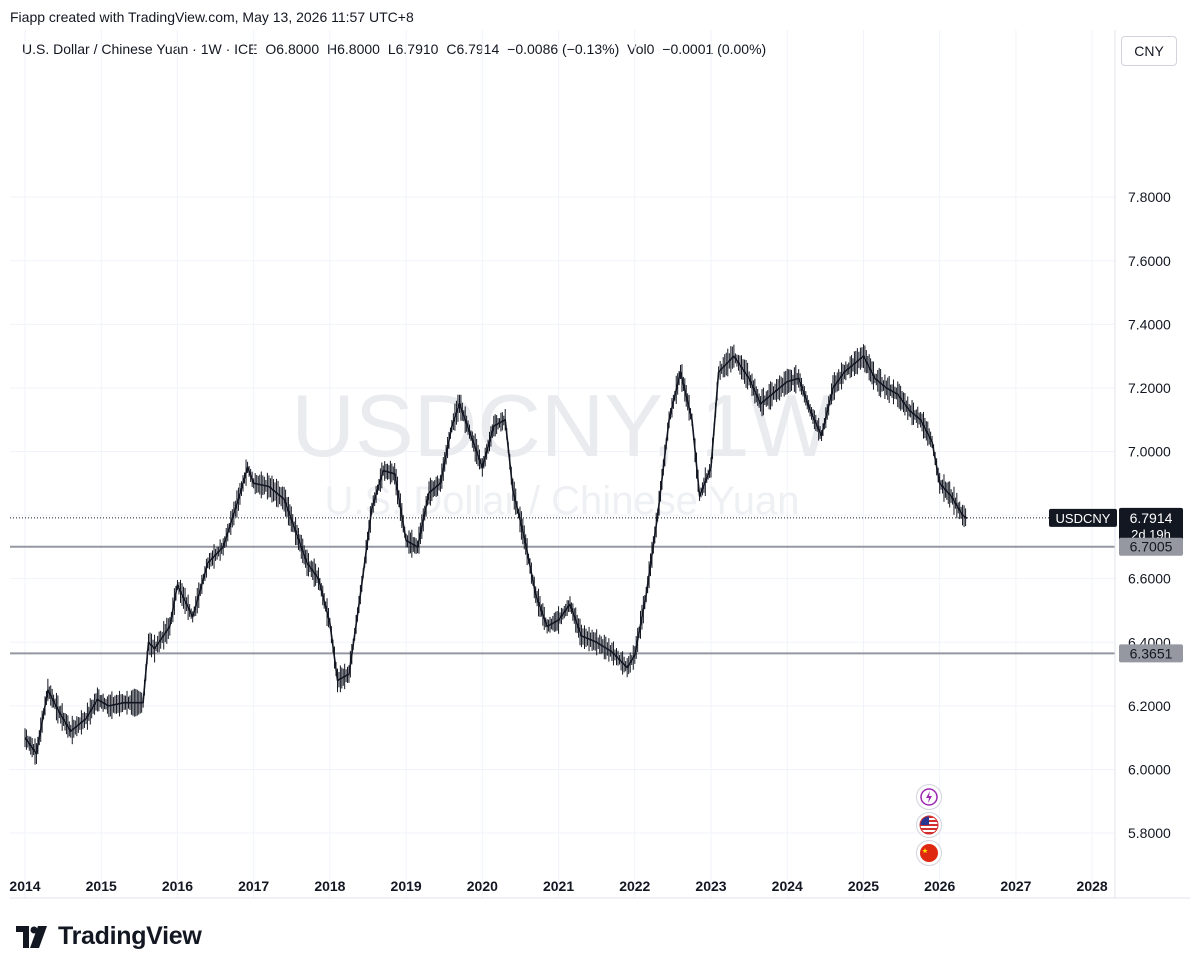 The height and width of the screenshot is (971, 1200). What do you see at coordinates (1149, 388) in the screenshot?
I see `y-tick-label: 7.2000` at bounding box center [1149, 388].